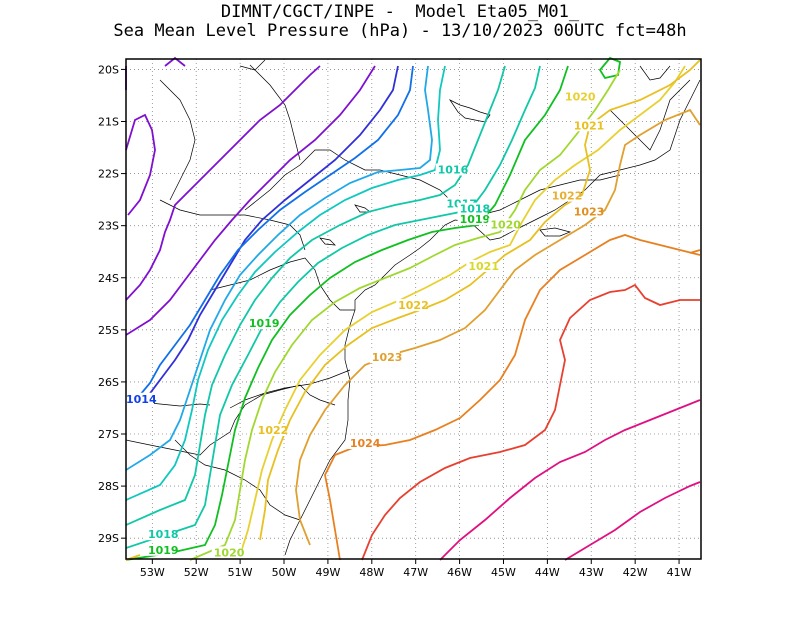  Describe the element at coordinates (609, 68) in the screenshot. I see `isobar-1019b` at that location.